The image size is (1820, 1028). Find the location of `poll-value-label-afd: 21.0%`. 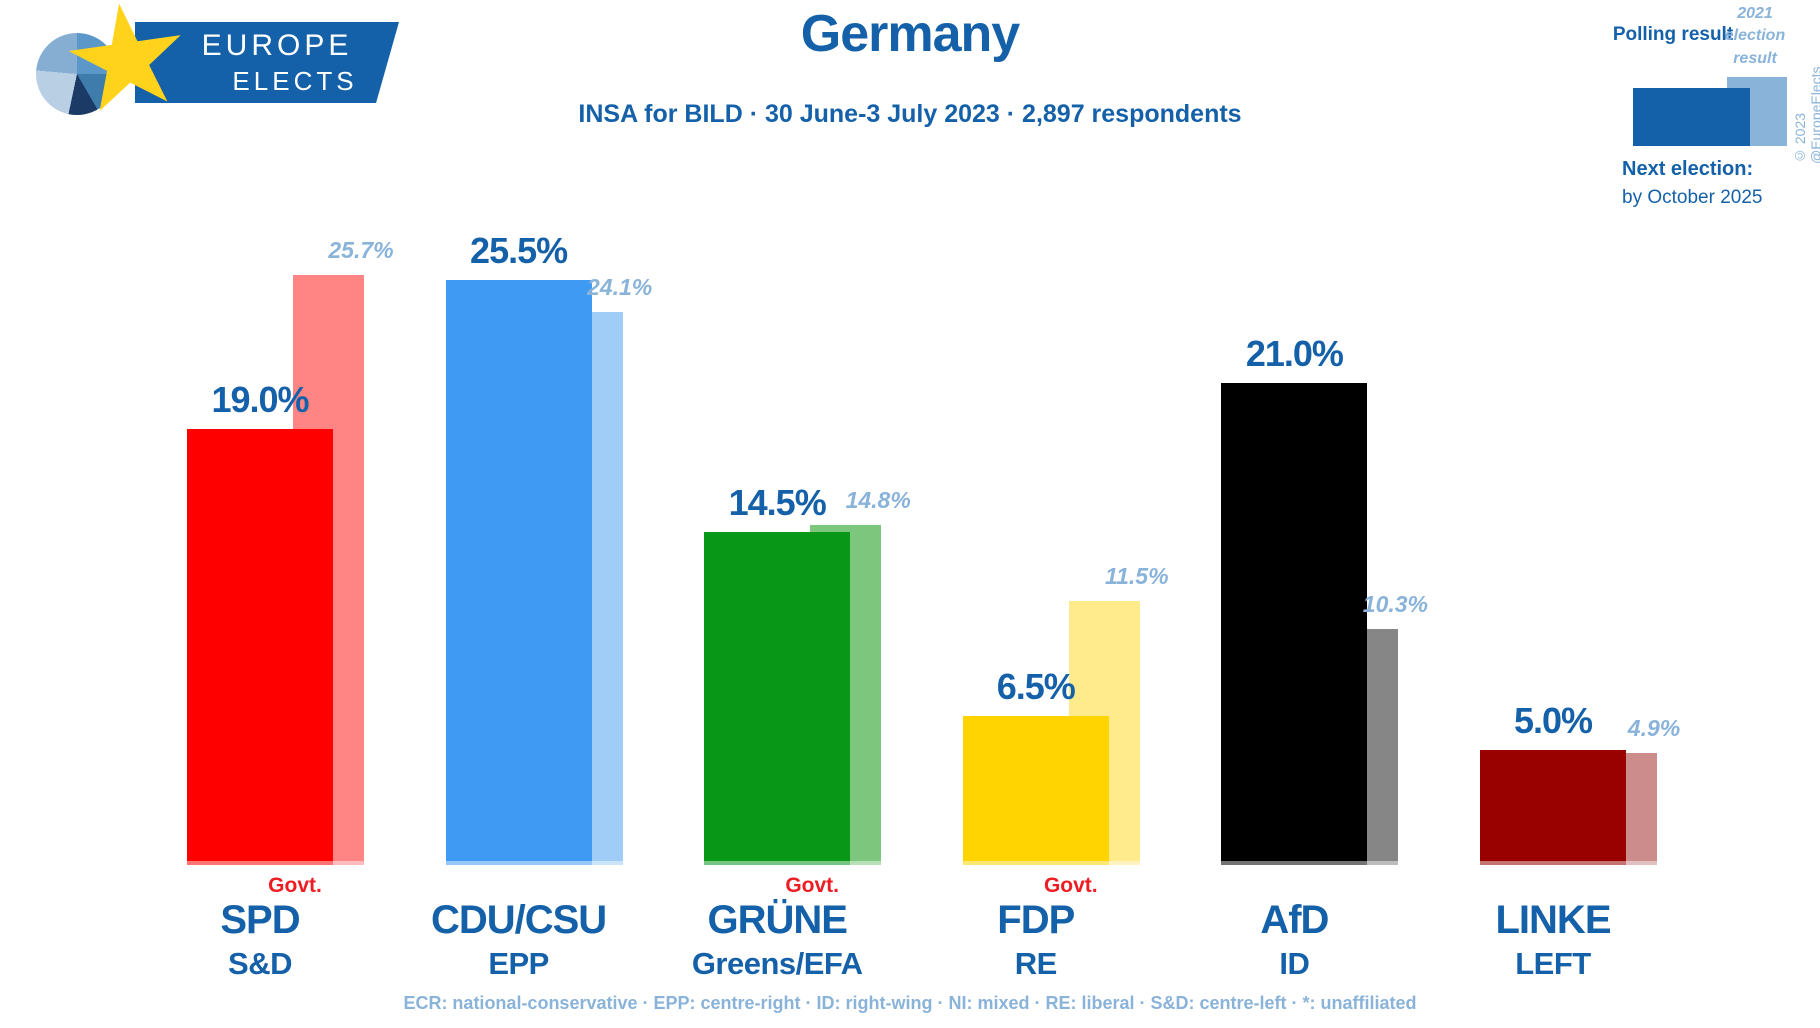

poll-value-label-afd: 21.0% is located at coordinates (1294, 354).